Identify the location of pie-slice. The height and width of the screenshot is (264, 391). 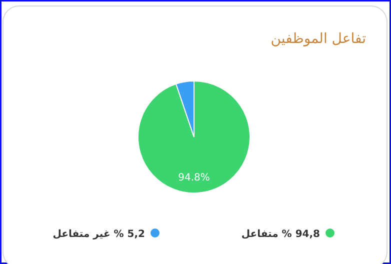
(194, 137).